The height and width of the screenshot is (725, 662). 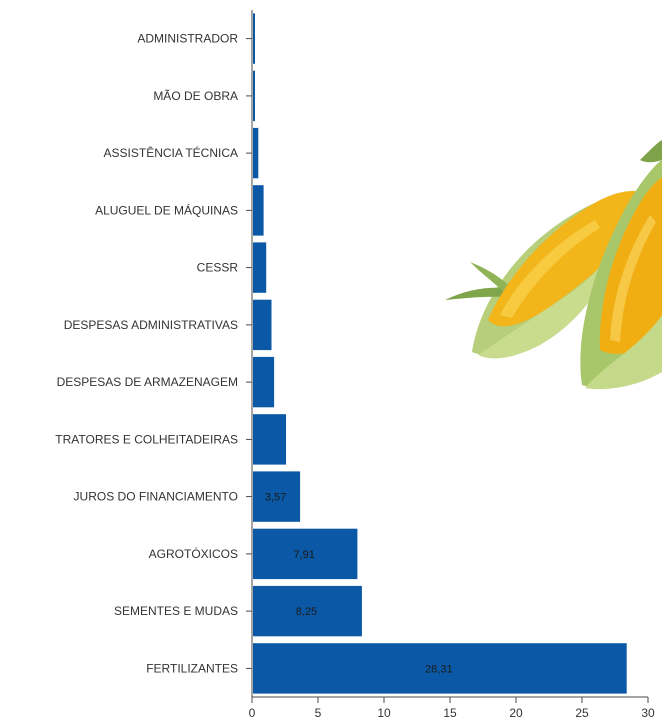 I want to click on x-axis-ticks: 0 5 10 15 20 25 30, so click(x=452, y=708).